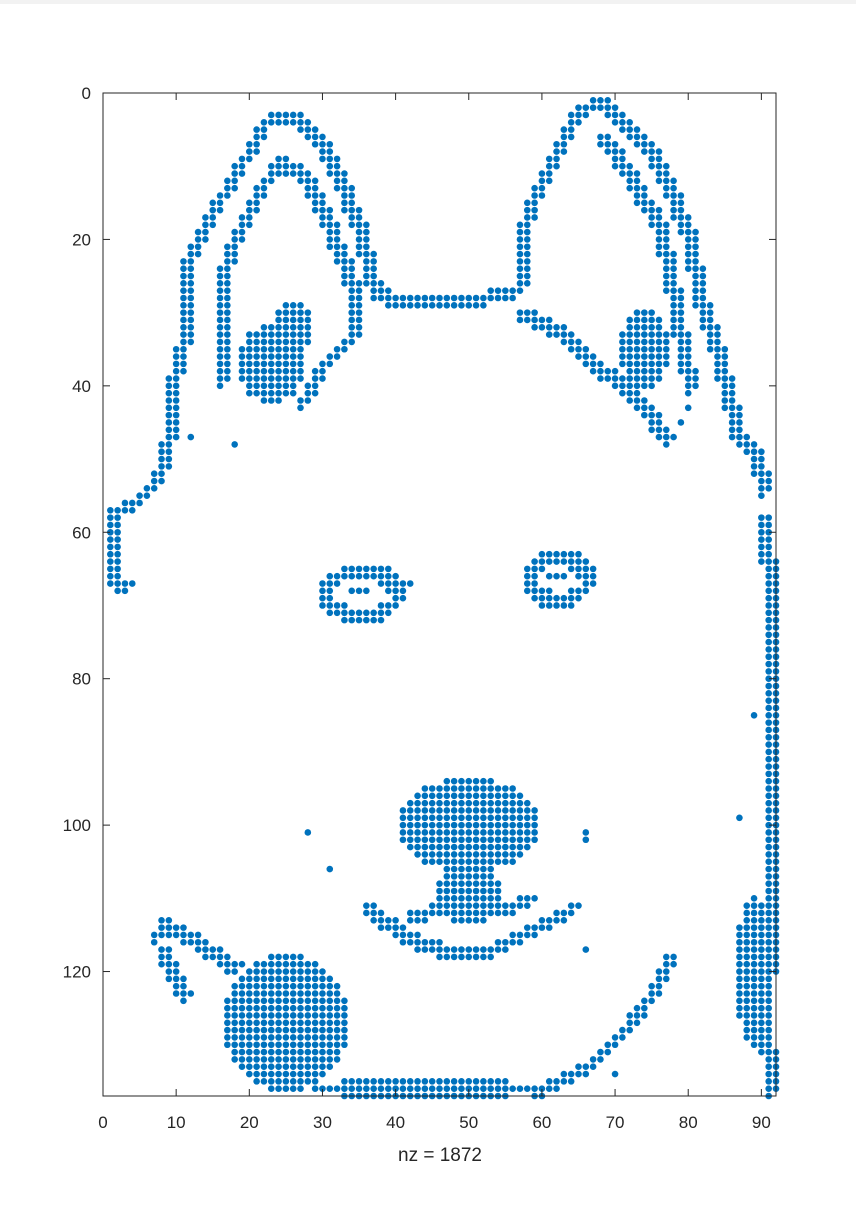 The image size is (856, 1229). I want to click on x-tick-label: 90, so click(761, 1122).